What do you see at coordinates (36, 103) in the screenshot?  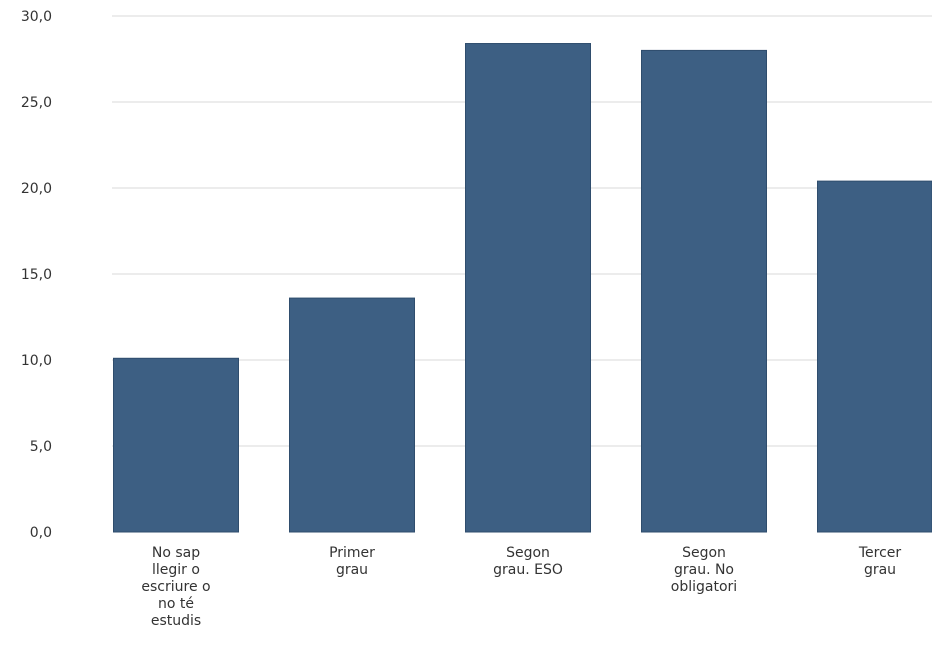 I see `y-tick-label: 25,0` at bounding box center [36, 103].